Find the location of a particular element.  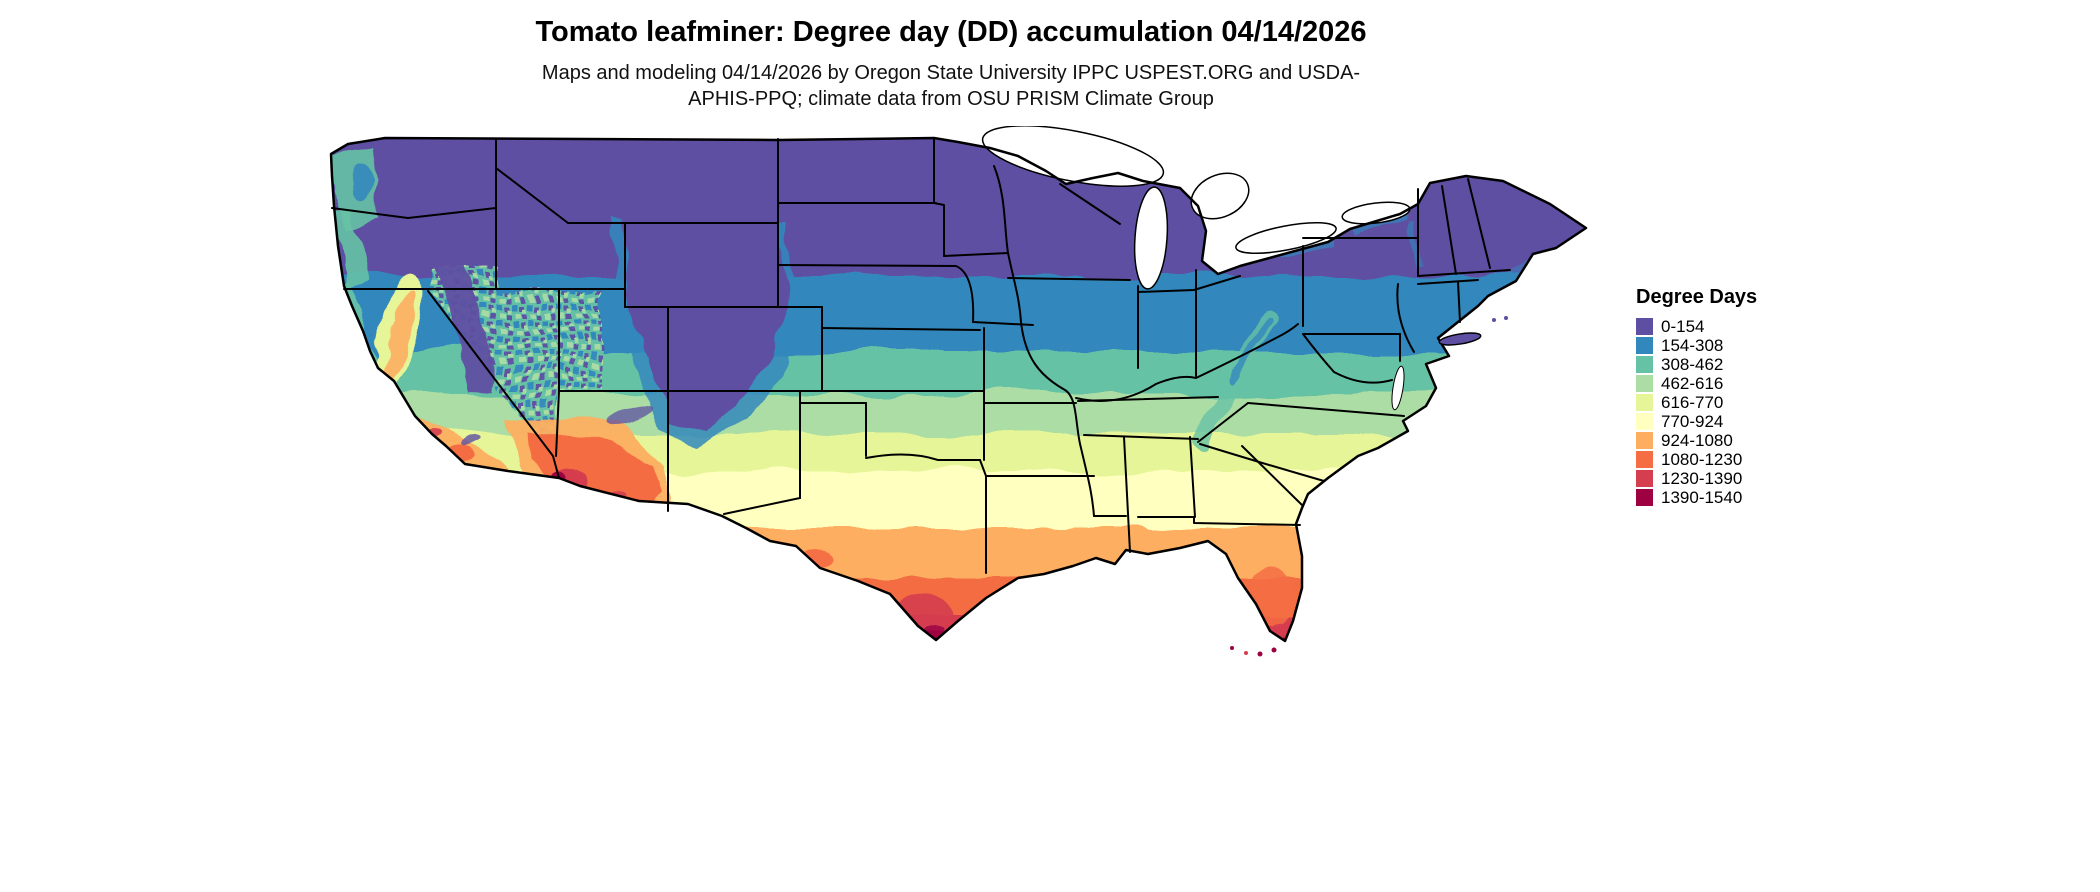

legend-label: 1390-1540 is located at coordinates (1702, 497).